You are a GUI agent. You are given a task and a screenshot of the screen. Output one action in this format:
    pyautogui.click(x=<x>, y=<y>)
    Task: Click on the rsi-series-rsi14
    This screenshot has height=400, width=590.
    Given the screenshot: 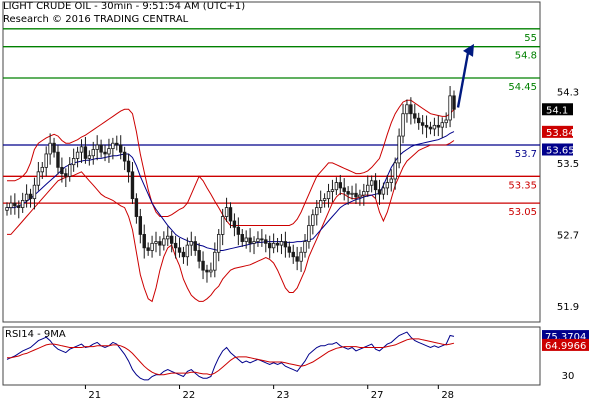 What is the action you would take?
    pyautogui.click(x=230, y=356)
    